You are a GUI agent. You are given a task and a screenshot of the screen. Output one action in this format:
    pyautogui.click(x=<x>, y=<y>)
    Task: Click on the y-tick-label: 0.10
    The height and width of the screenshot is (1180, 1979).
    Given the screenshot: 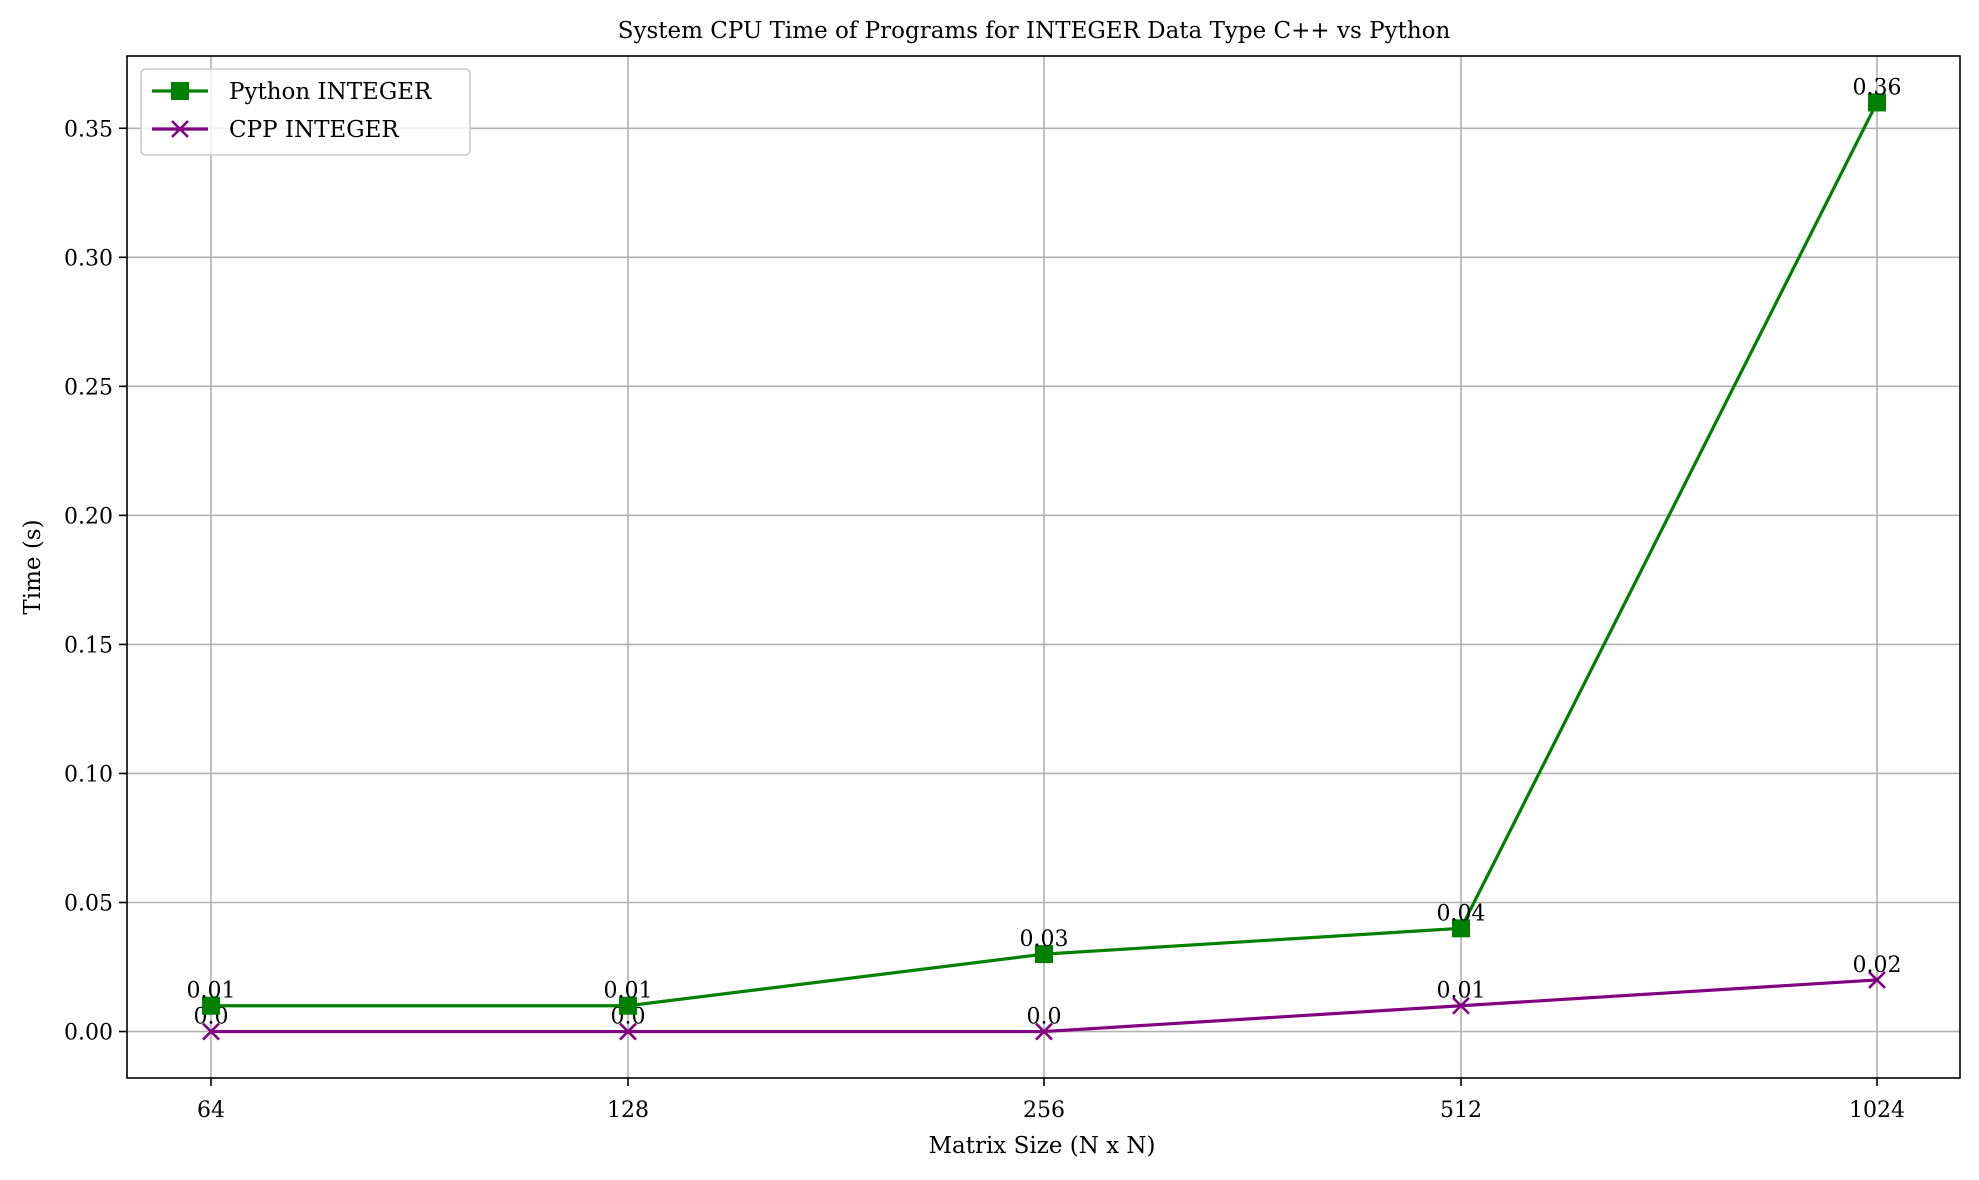 What is the action you would take?
    pyautogui.click(x=88, y=774)
    